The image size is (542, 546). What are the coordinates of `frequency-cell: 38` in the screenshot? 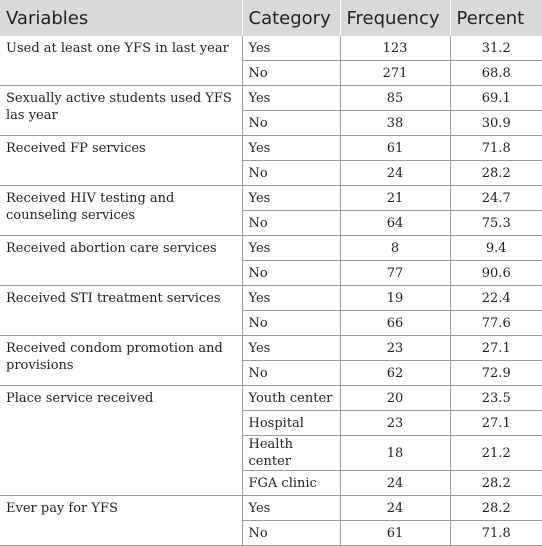 It's located at (395, 123).